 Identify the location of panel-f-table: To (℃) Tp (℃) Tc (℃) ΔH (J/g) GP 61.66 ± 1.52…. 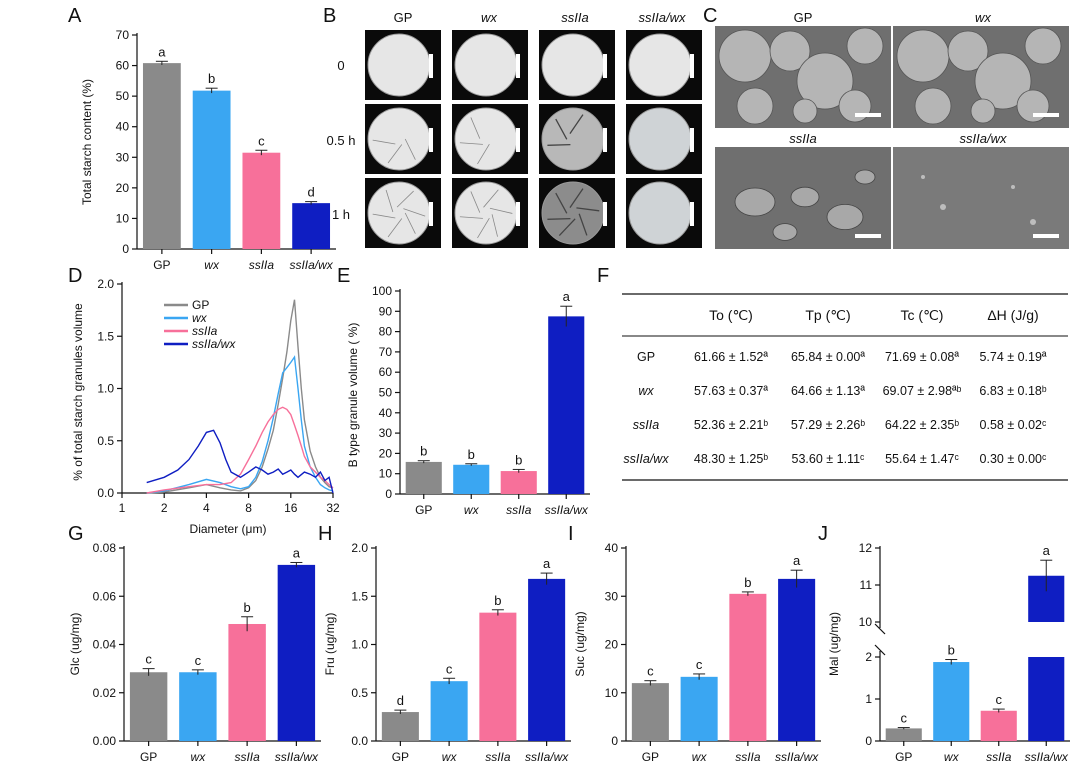
(845, 387).